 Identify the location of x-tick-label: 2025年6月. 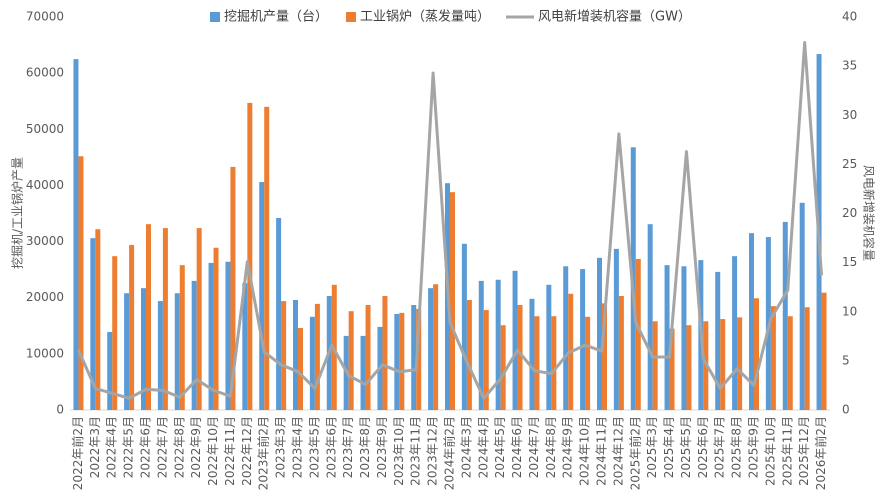
(703, 447).